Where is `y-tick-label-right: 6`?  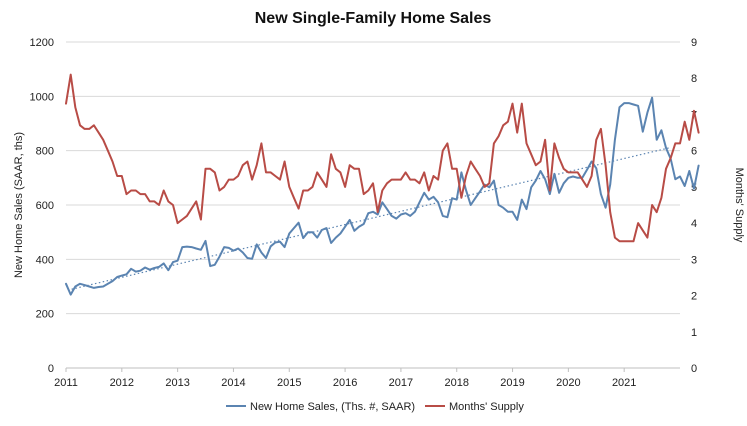 y-tick-label-right: 6 is located at coordinates (694, 152).